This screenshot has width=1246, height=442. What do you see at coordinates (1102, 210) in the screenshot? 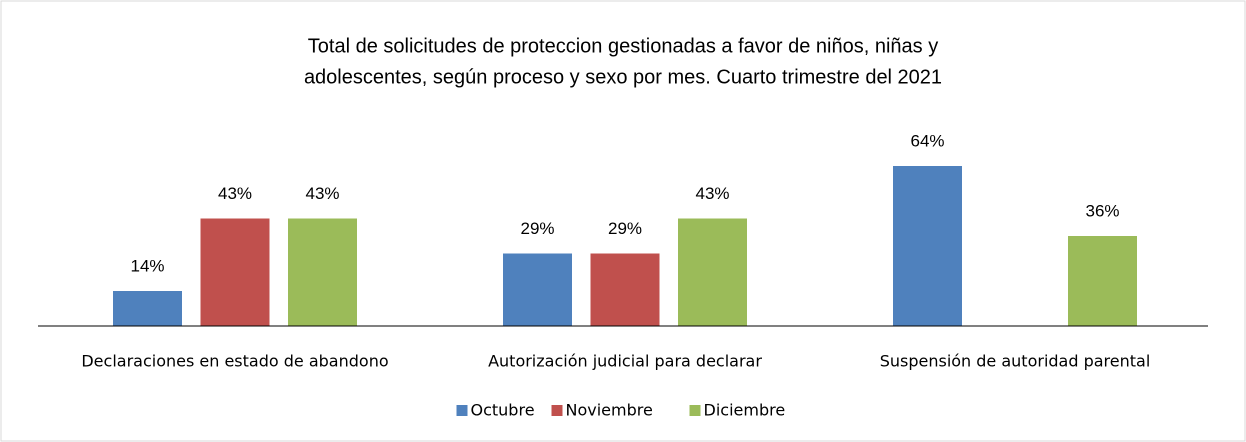
I see `value-label: 36%` at bounding box center [1102, 210].